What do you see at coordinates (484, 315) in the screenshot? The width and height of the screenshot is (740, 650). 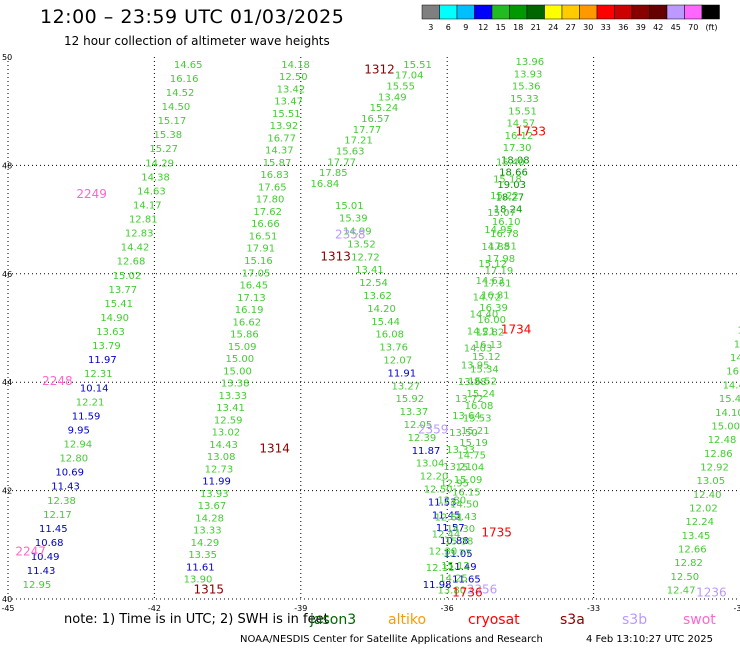 I see `wave-height-label: 14.40` at bounding box center [484, 315].